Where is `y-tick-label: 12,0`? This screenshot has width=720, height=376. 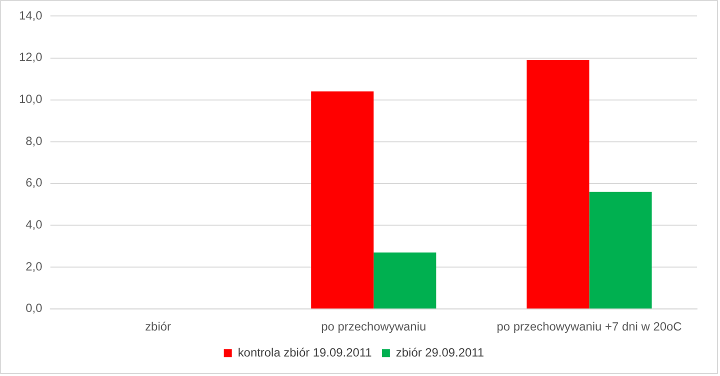
y-tick-label: 12,0 is located at coordinates (30, 57).